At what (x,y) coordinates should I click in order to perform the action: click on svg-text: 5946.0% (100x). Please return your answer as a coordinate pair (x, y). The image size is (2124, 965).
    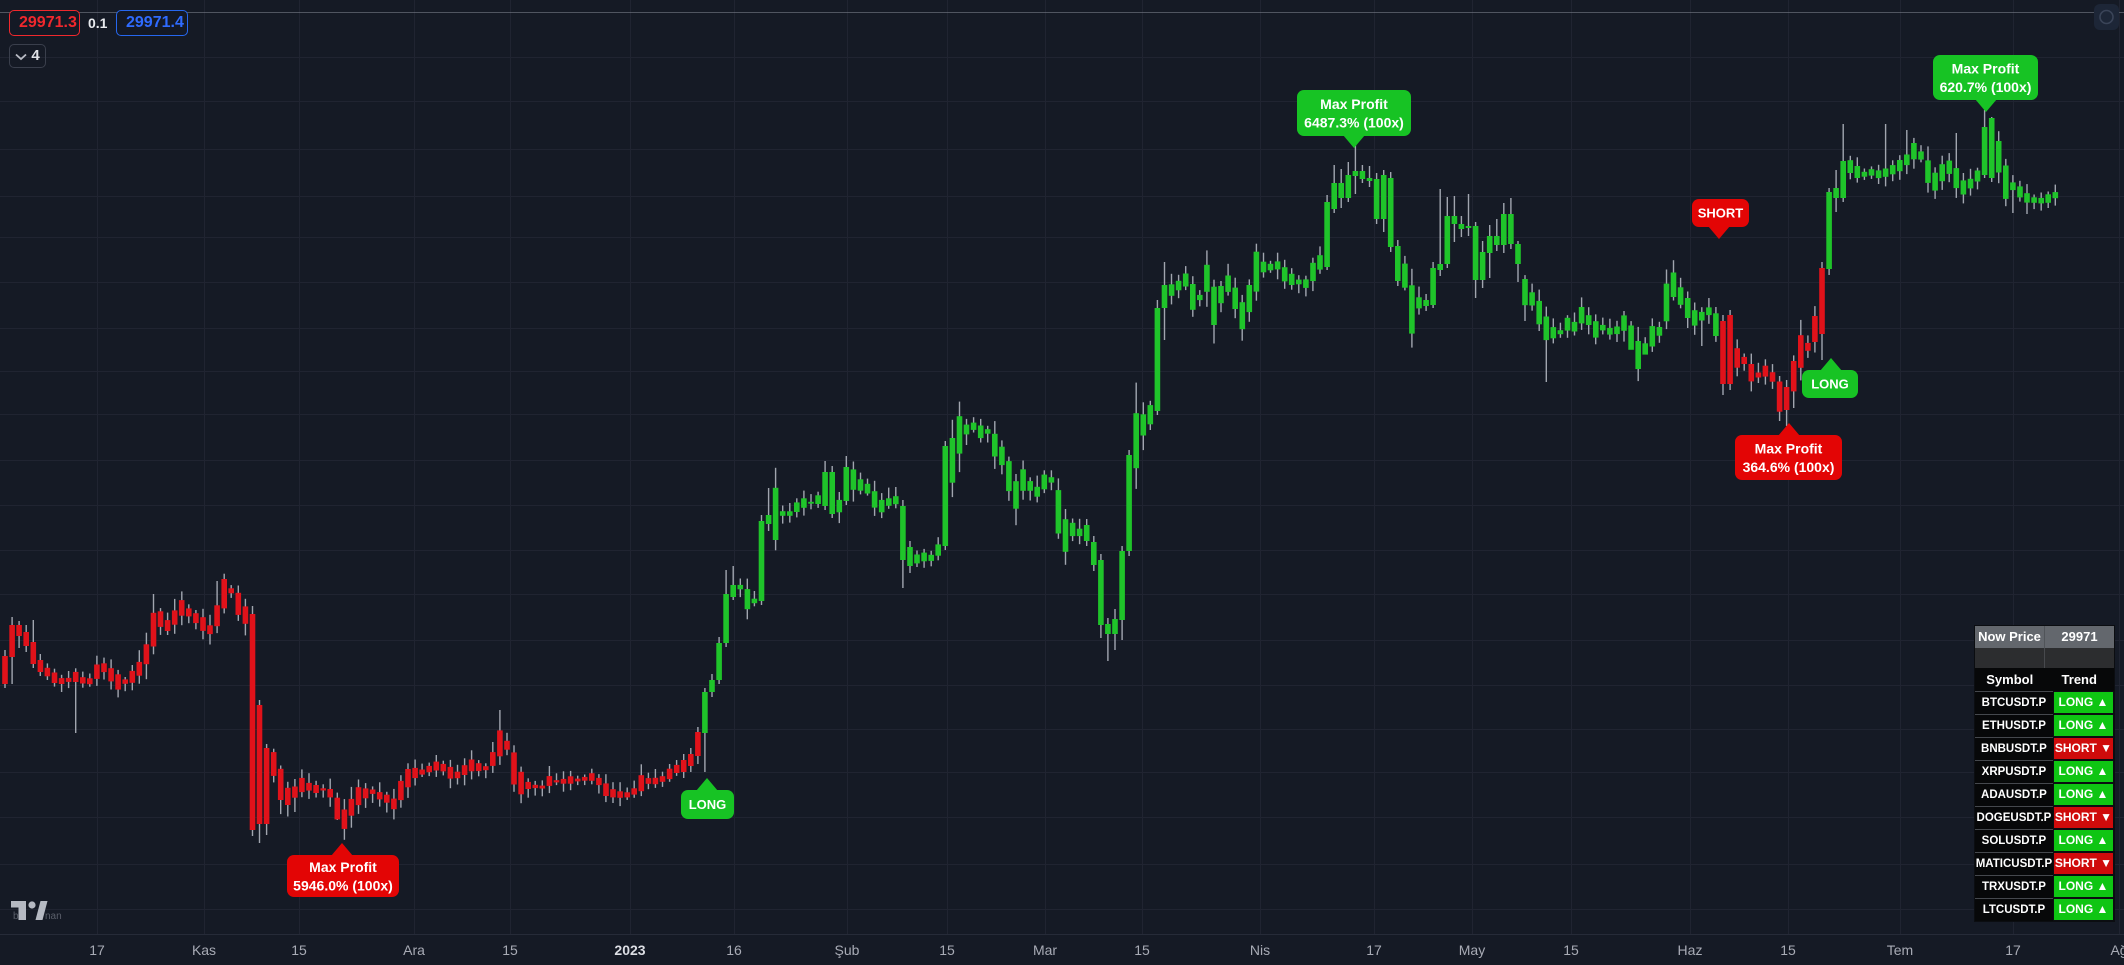
    Looking at the image, I should click on (343, 886).